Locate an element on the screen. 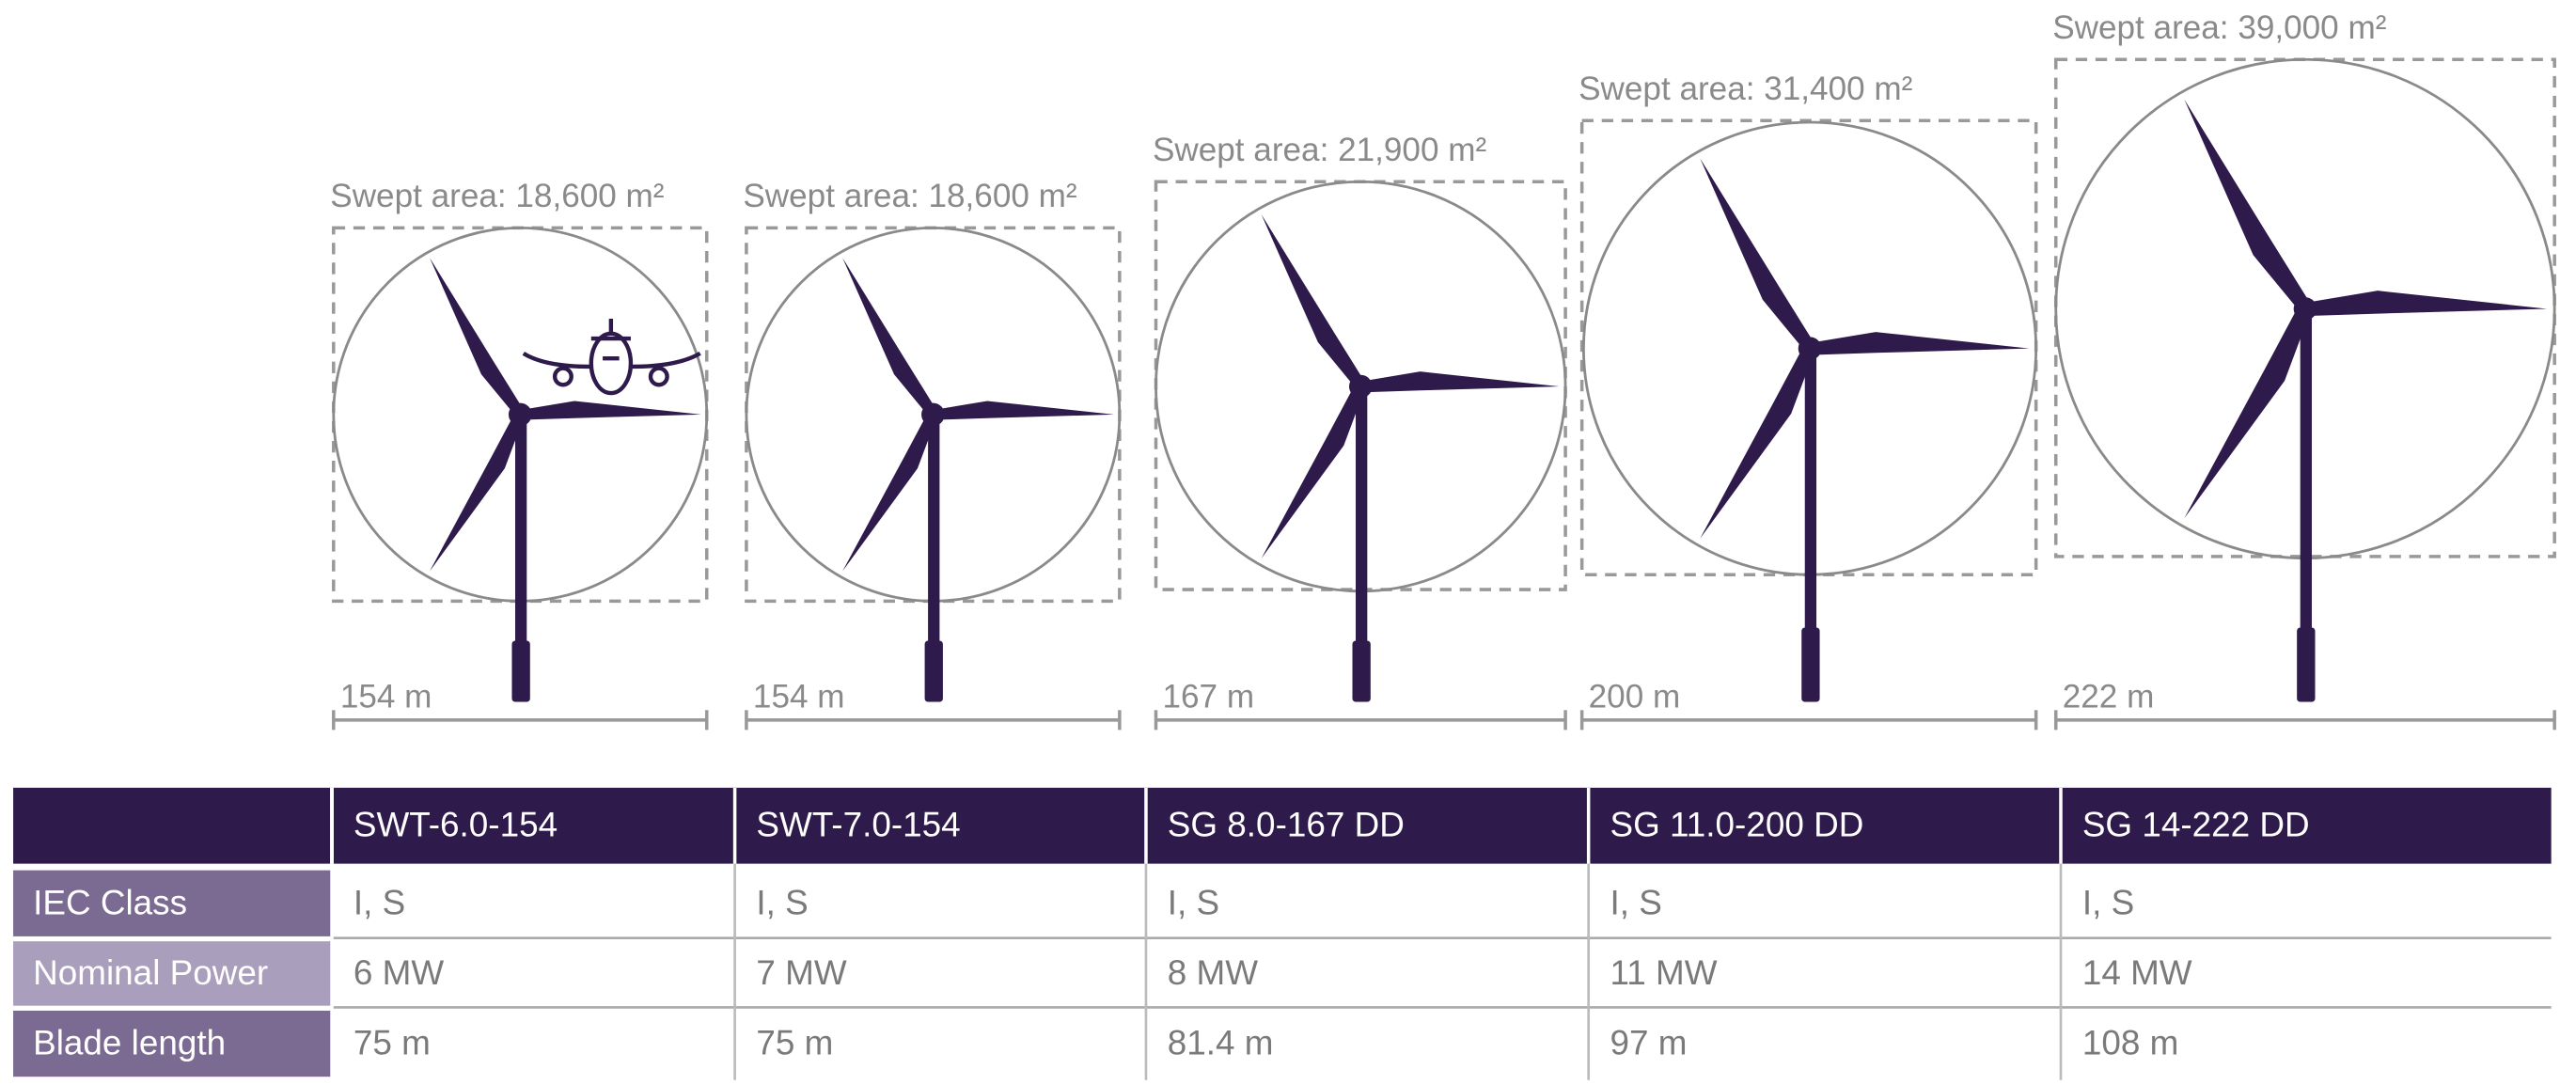 This screenshot has height=1085, width=2576. table-cell: 7 MW is located at coordinates (801, 972).